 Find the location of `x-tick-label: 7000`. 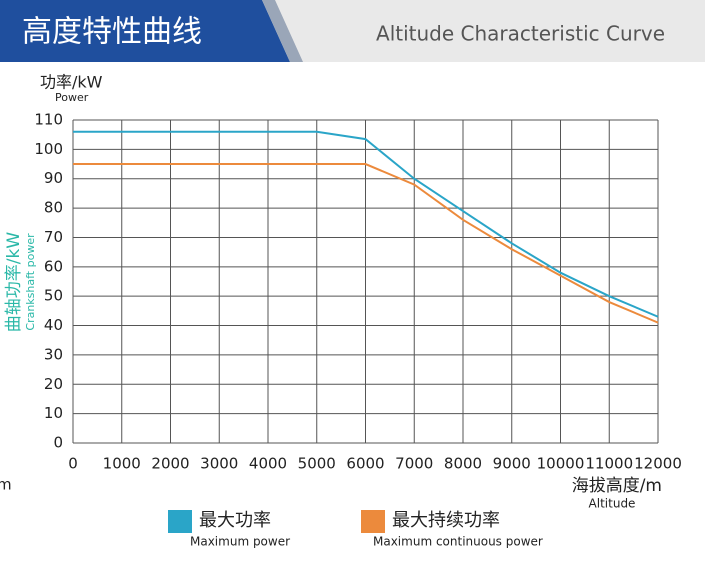

x-tick-label: 7000 is located at coordinates (414, 464).